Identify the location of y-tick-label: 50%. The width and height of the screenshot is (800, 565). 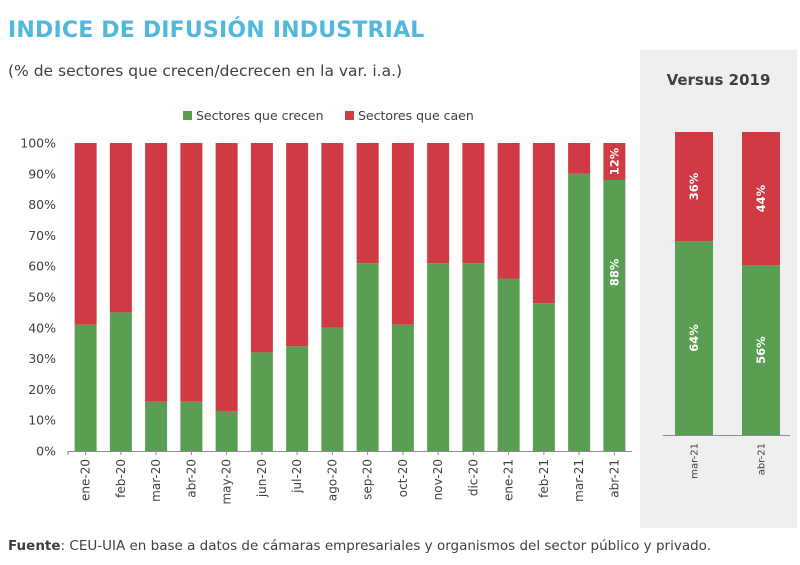
(42, 297).